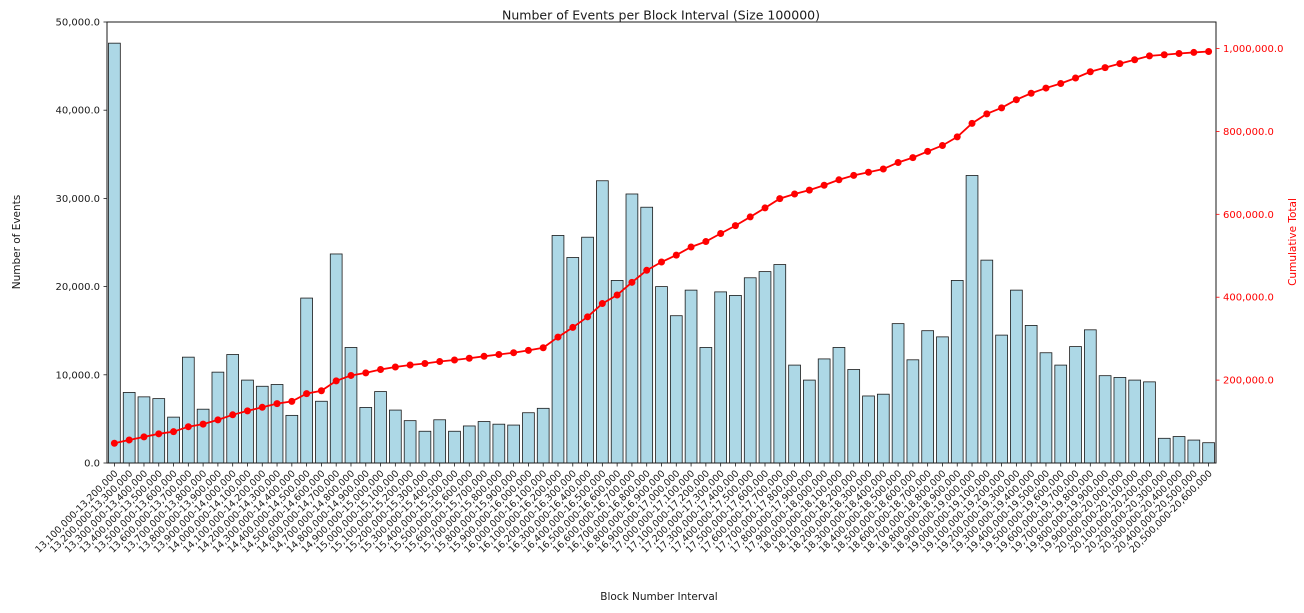 The width and height of the screenshot is (1304, 613). What do you see at coordinates (77, 199) in the screenshot?
I see `y-tick-label-left: 30,000.0` at bounding box center [77, 199].